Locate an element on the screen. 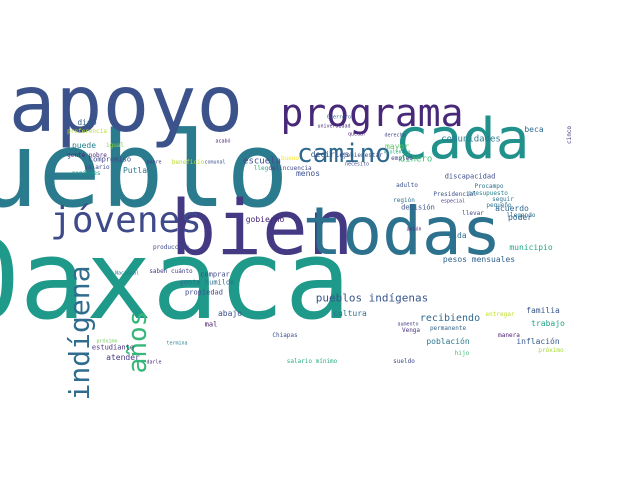  word-cloud-word: presupuesto is located at coordinates (488, 193).